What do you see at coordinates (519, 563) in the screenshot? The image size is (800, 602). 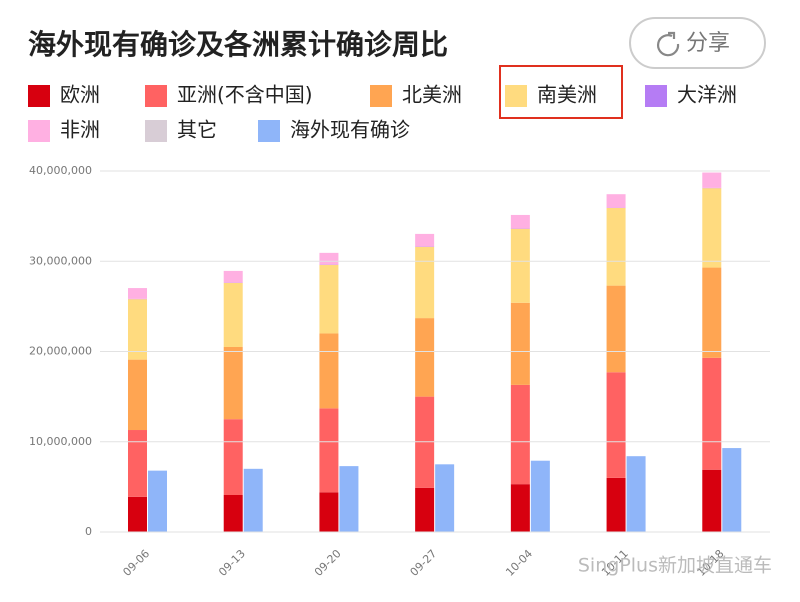 I see `x-tick-label: 10-04` at bounding box center [519, 563].